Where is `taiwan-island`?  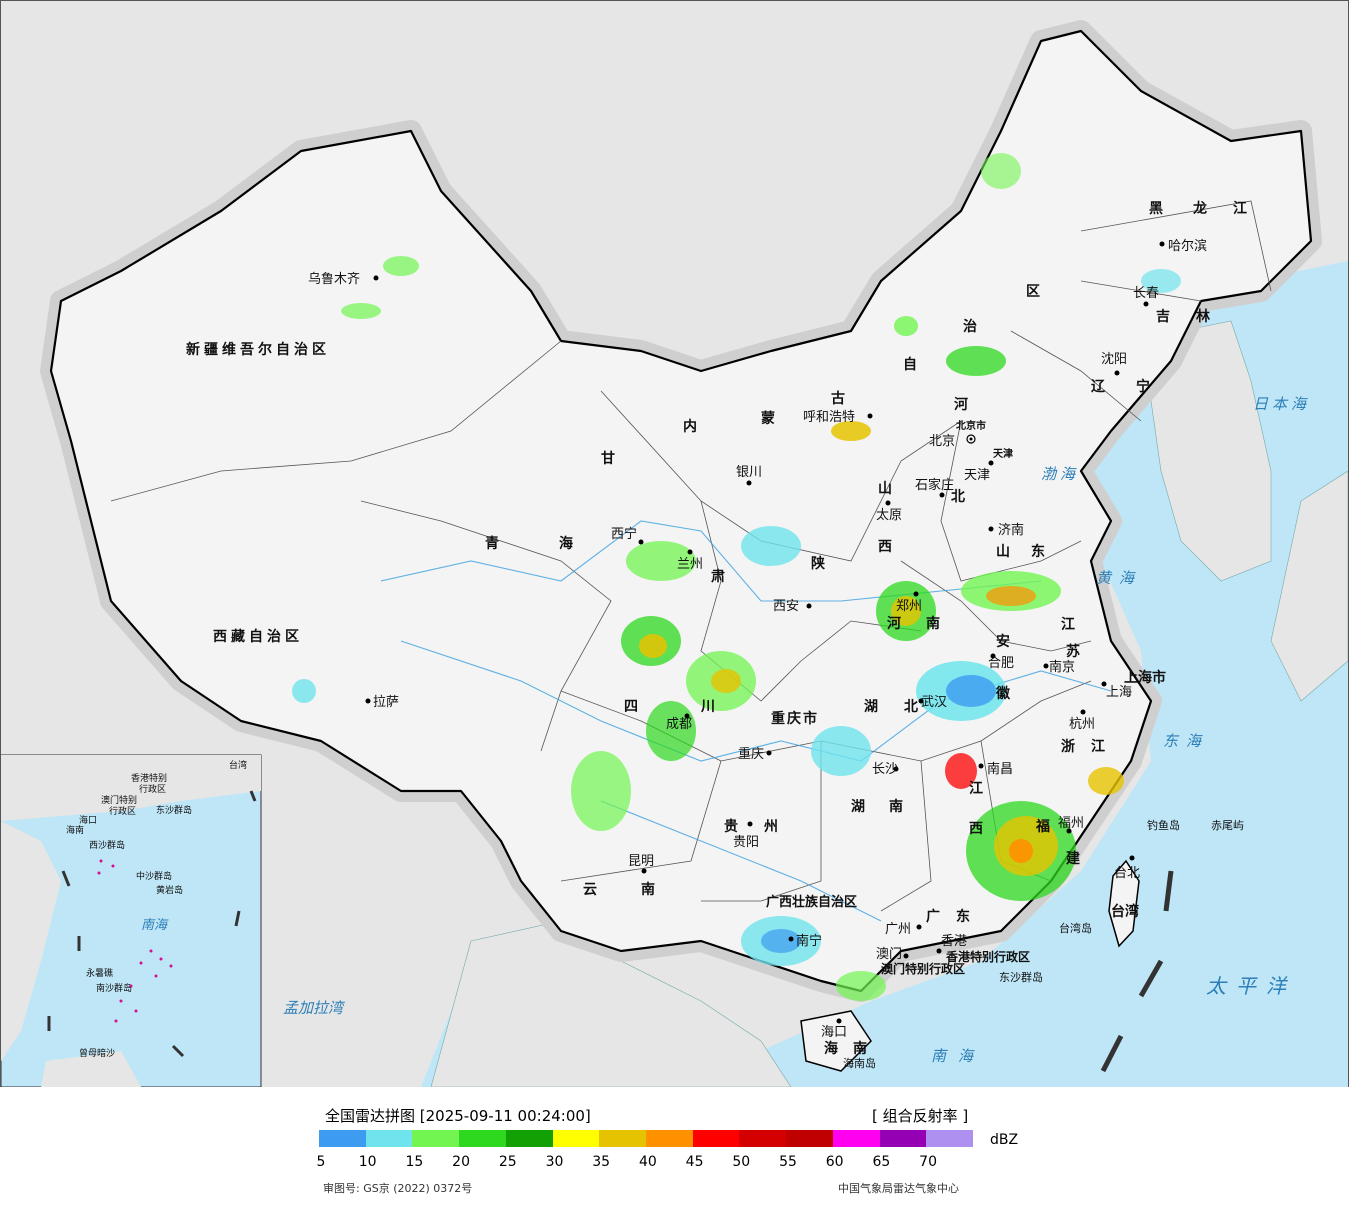
taiwan-island is located at coordinates (1124, 903).